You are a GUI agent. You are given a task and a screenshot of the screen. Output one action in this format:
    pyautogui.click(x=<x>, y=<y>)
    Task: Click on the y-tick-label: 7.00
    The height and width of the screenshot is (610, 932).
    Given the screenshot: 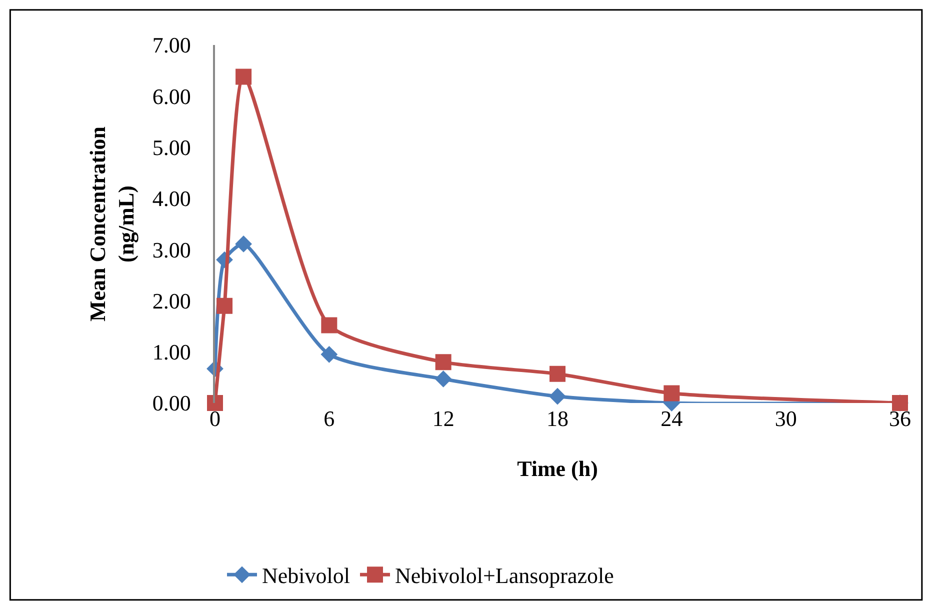 What is the action you would take?
    pyautogui.click(x=171, y=45)
    